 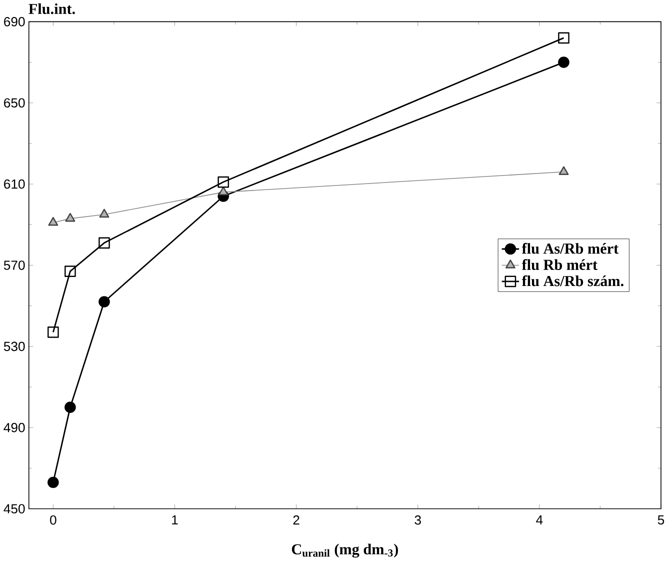 What do you see at coordinates (661, 520) in the screenshot?
I see `x-tick-label: 5` at bounding box center [661, 520].